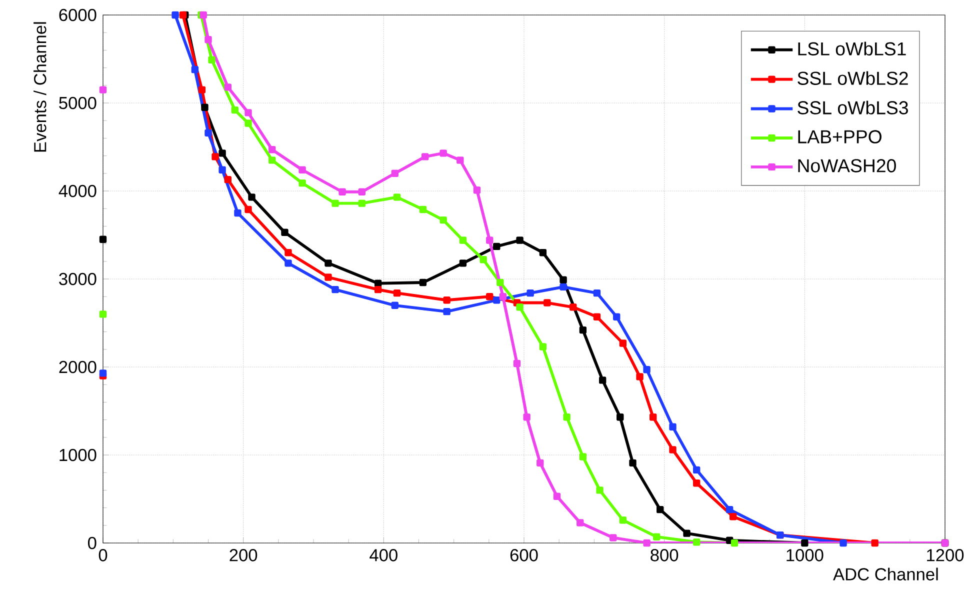 The height and width of the screenshot is (590, 970). I want to click on legend-label: NoWASH20, so click(847, 165).